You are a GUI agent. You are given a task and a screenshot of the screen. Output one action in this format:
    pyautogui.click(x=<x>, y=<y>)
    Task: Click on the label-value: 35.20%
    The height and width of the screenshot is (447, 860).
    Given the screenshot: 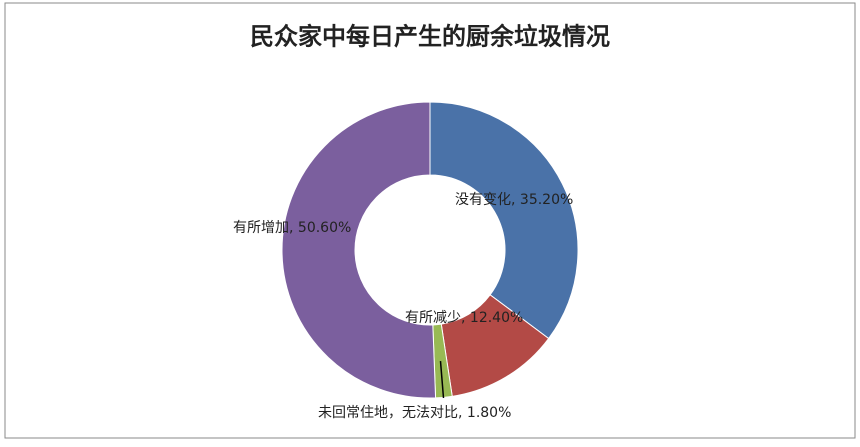 What is the action you would take?
    pyautogui.click(x=546, y=200)
    